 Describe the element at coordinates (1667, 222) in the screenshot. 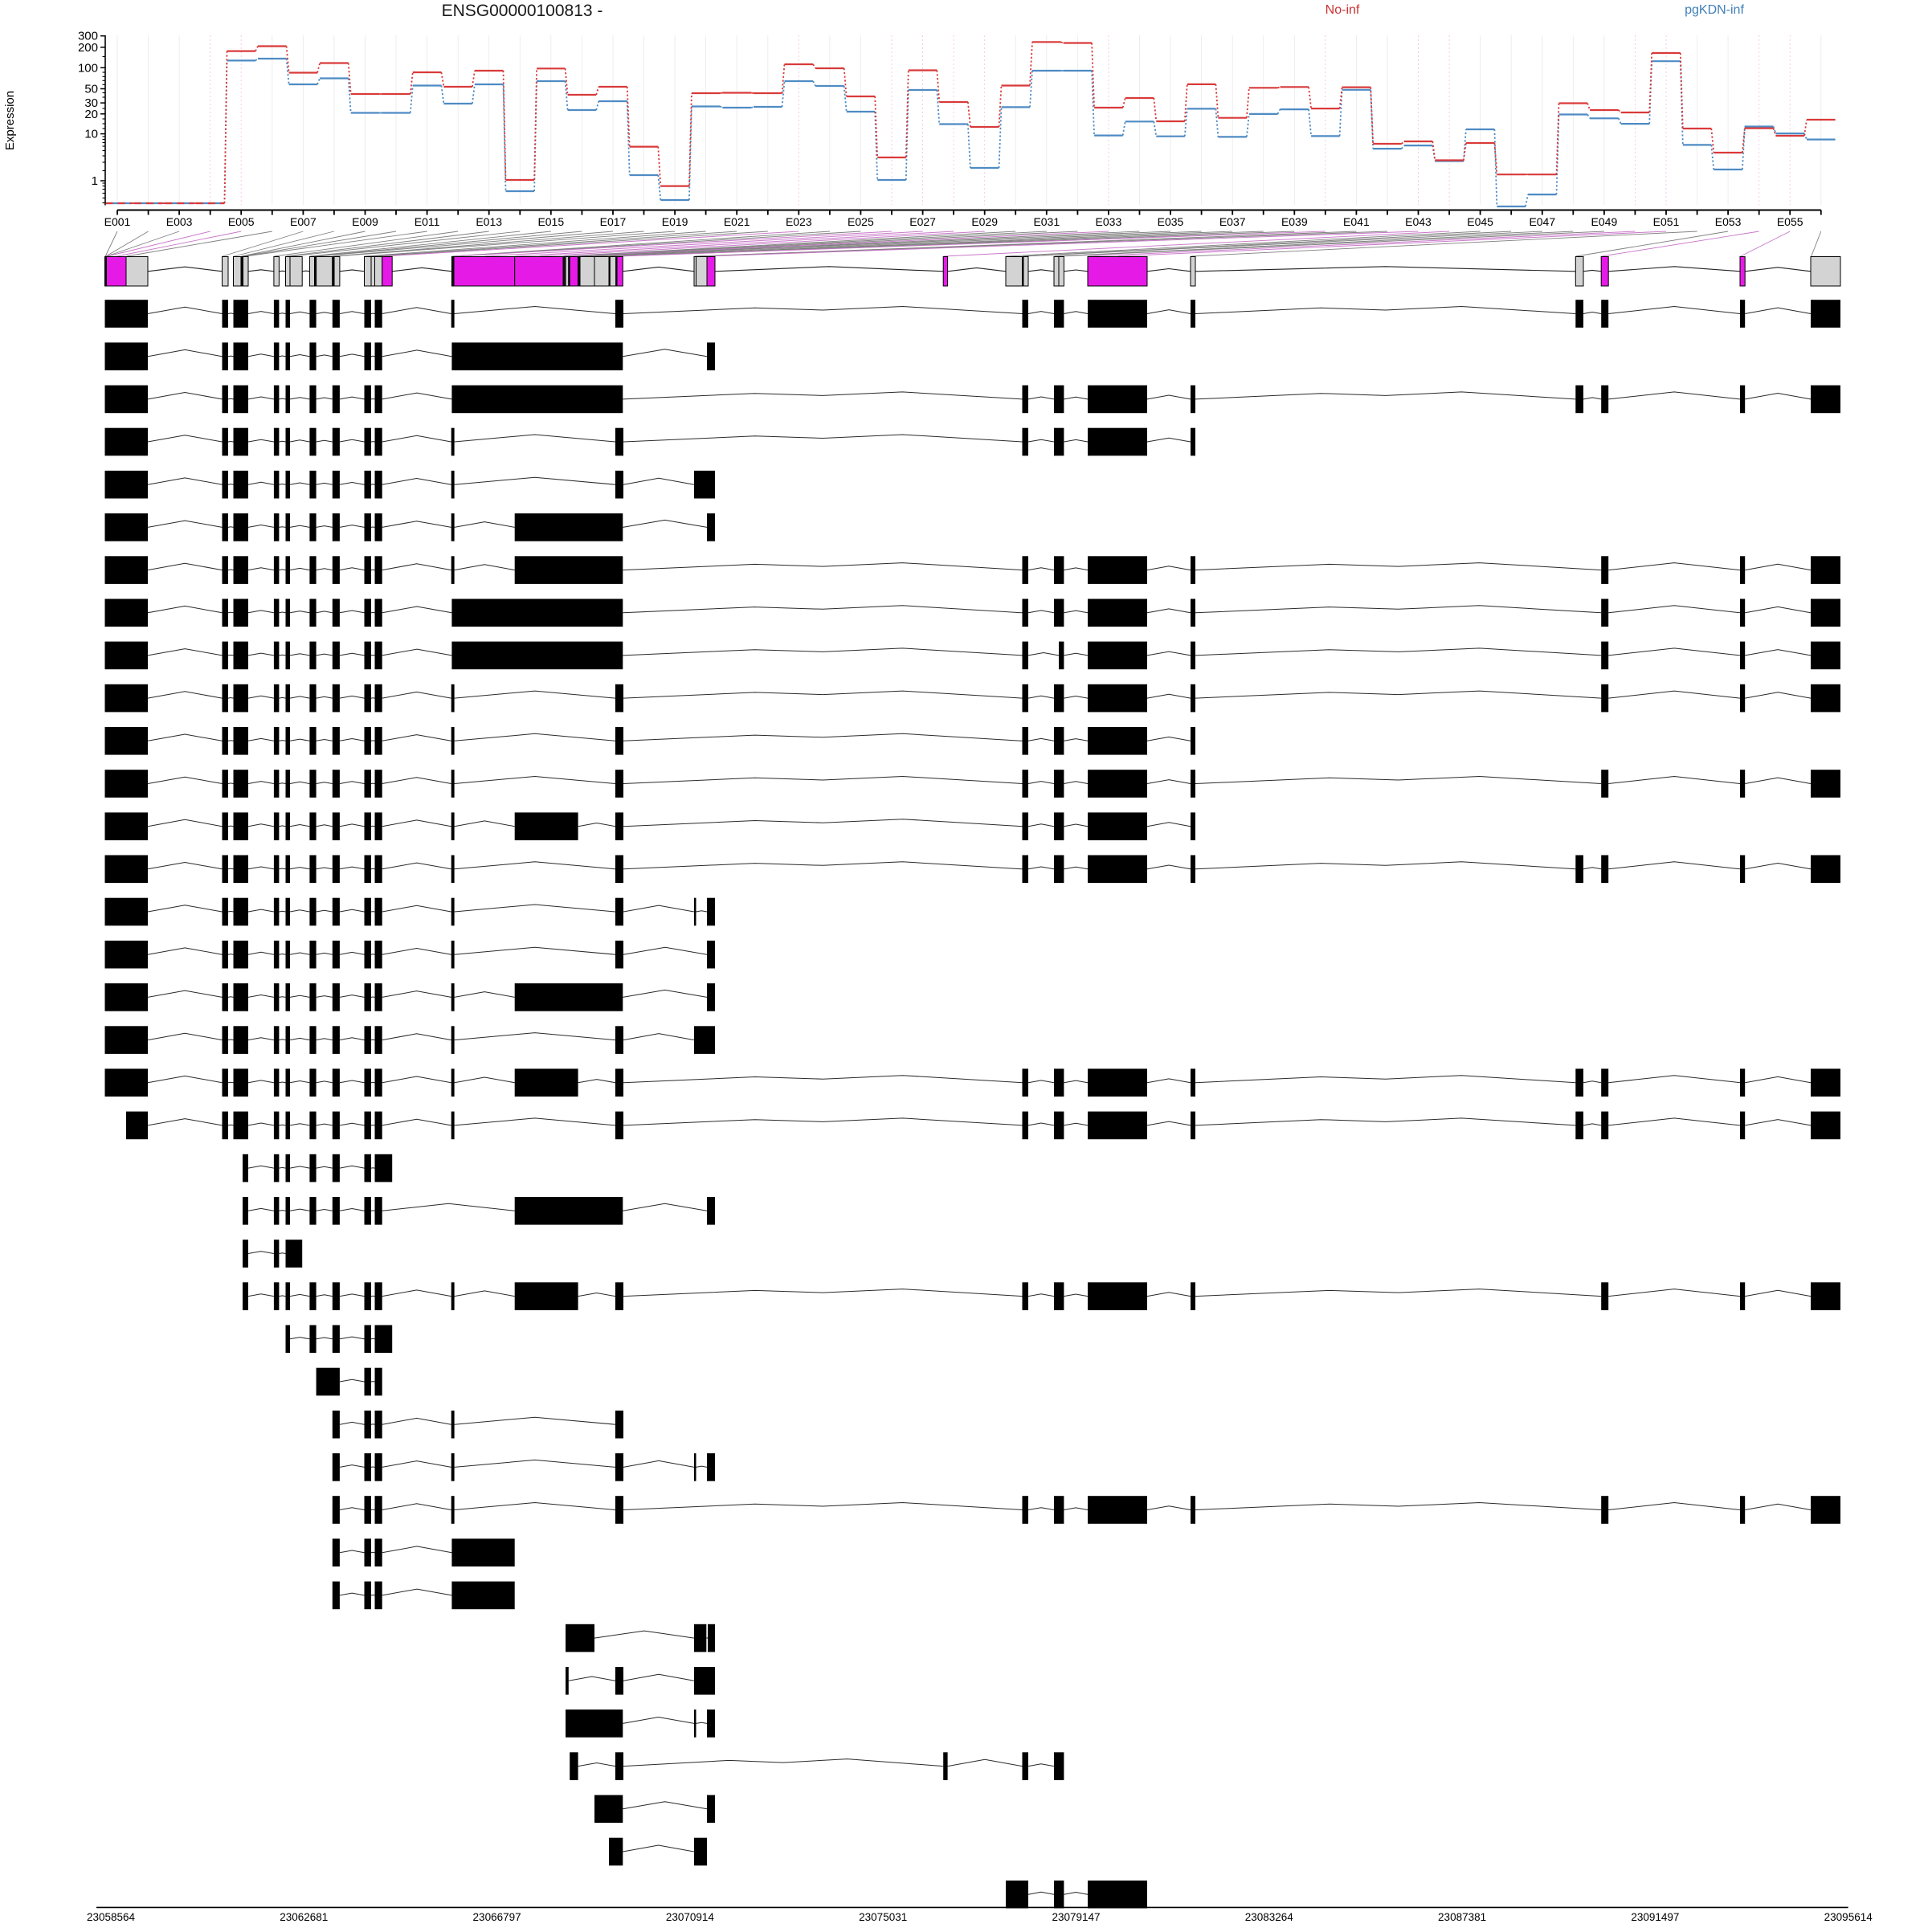

I see `svg-text: E051` at that location.